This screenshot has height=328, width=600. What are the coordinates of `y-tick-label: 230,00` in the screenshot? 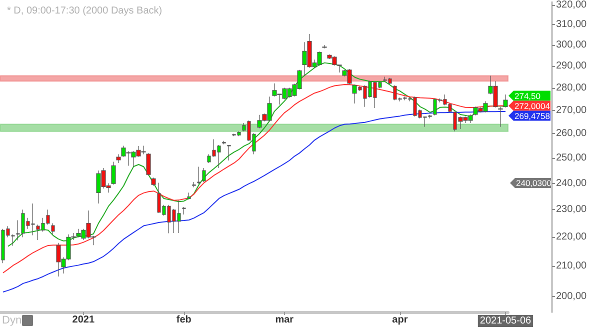 It's located at (572, 210).